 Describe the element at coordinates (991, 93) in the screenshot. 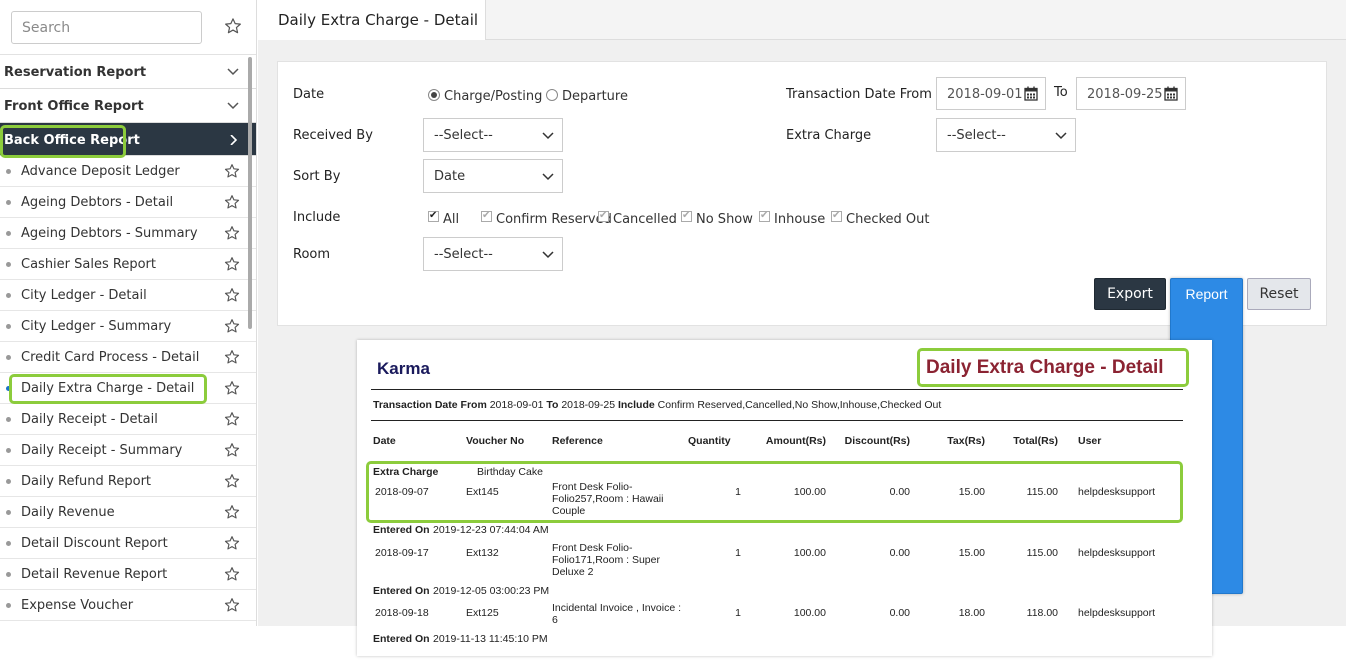

I see `transaction-date-from-input: 2018-09-01` at that location.